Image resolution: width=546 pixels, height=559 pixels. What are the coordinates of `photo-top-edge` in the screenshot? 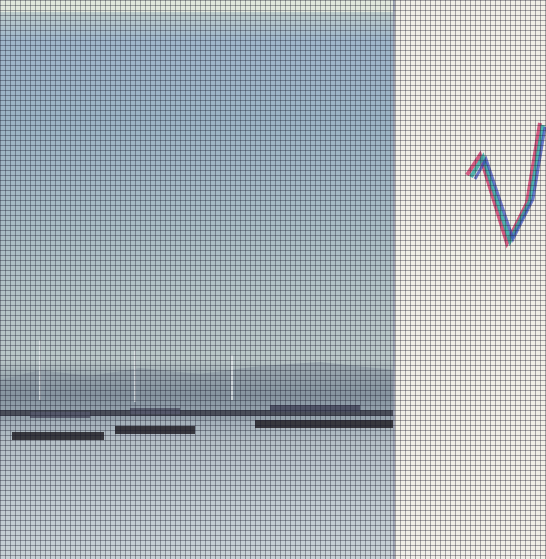 It's located at (197, 6).